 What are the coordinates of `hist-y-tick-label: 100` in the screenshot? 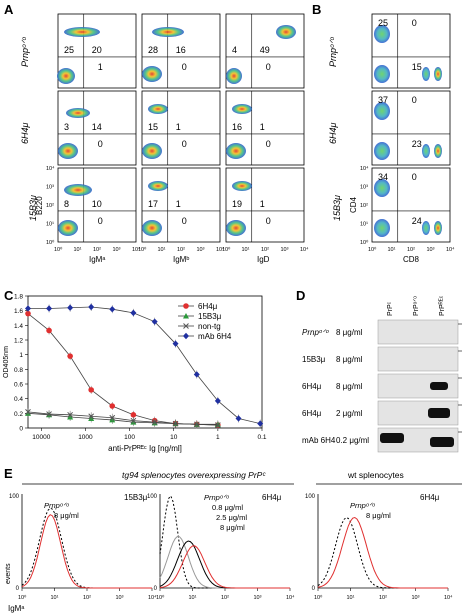 It's located at (14, 497).